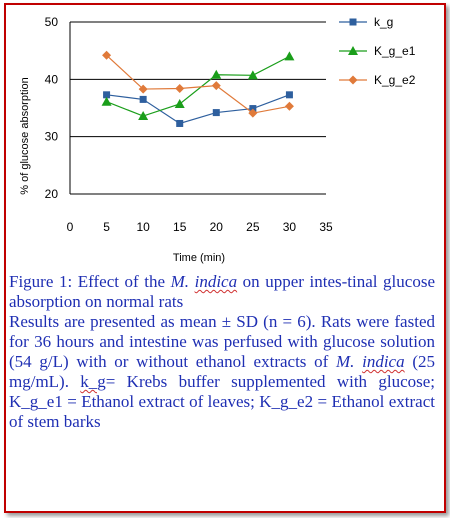 This screenshot has height=518, width=450. Describe the element at coordinates (383, 22) in the screenshot. I see `legend-label: k_g` at that location.